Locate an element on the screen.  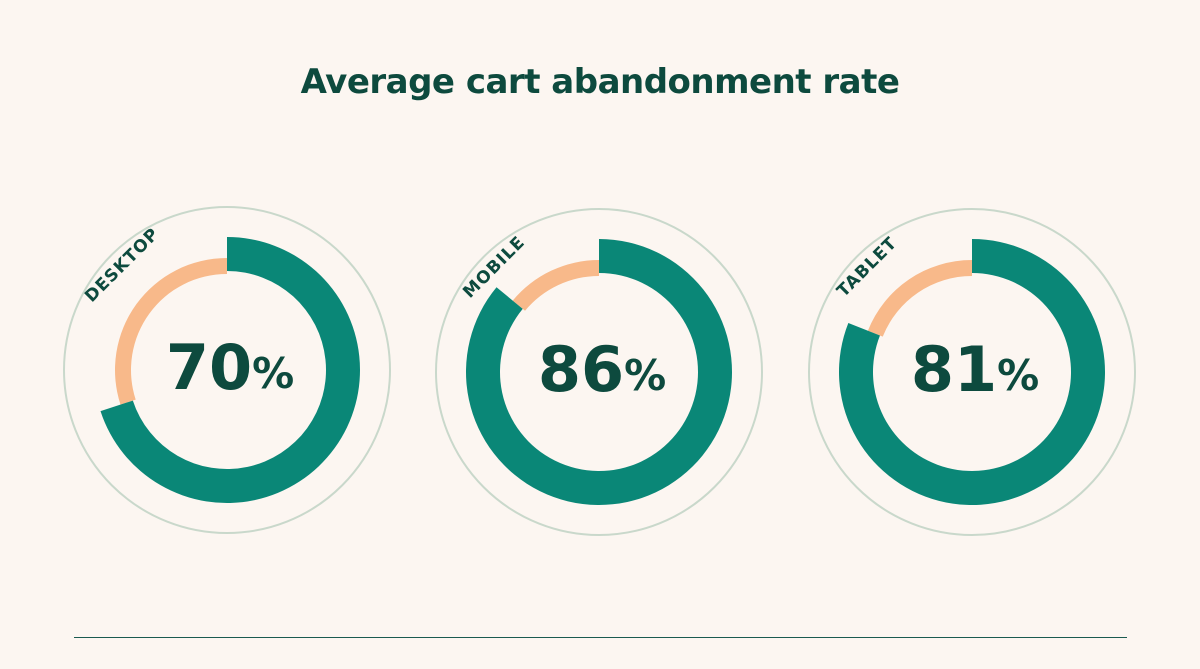
value-label-desktop: 70% is located at coordinates (230, 367).